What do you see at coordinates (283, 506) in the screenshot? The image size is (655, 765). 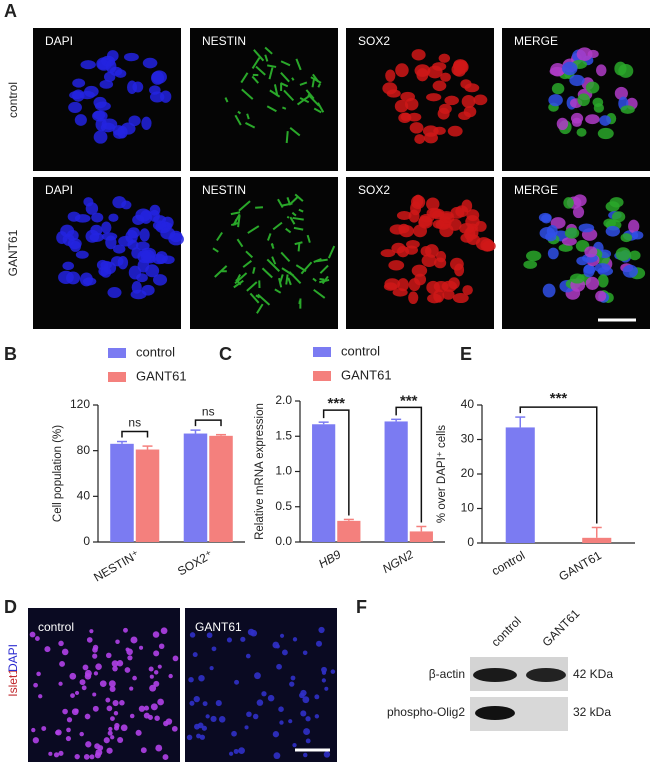 I see `y-tick-label: 0.5` at bounding box center [283, 506].